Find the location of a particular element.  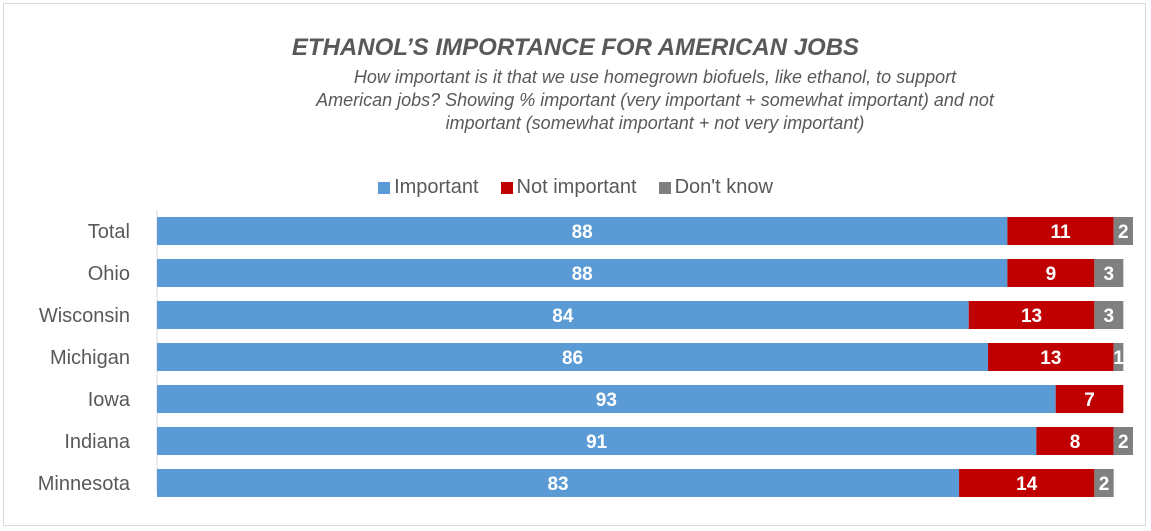

bar-indiana-not-important is located at coordinates (1075, 441).